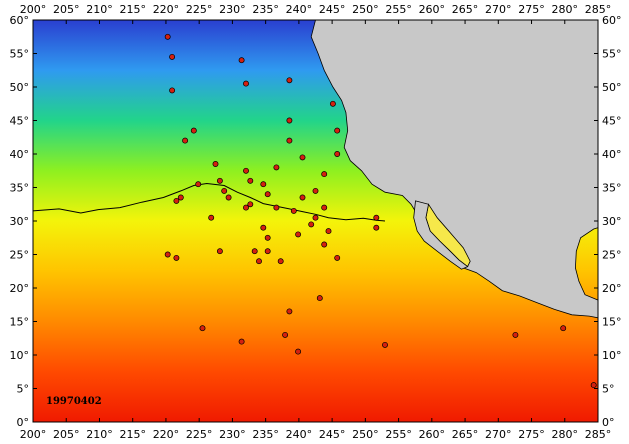 The image size is (629, 444). I want to click on x-tick-label-bottom: 245°, so click(332, 434).